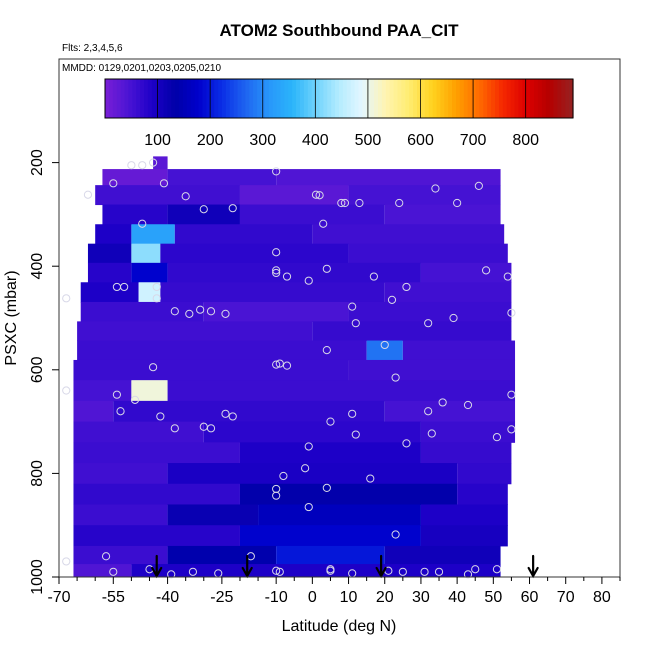 The height and width of the screenshot is (650, 650). I want to click on y-axis-label: PSXC (mbar), so click(11, 317).